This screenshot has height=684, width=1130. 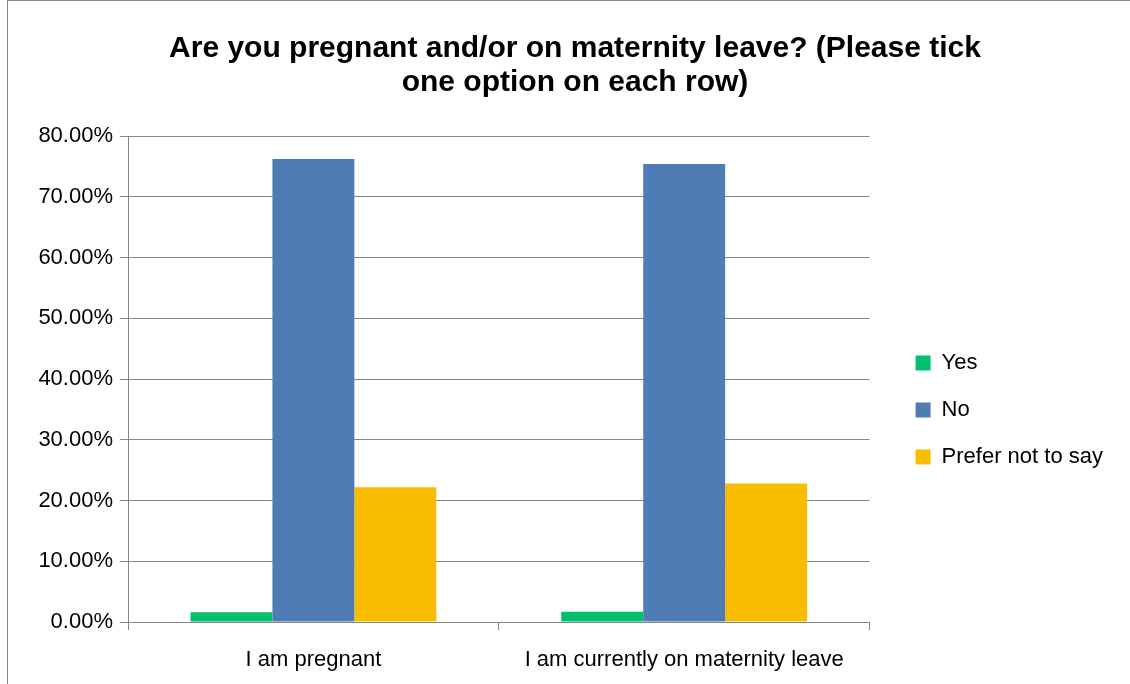 What do you see at coordinates (1022, 456) in the screenshot?
I see `legend-label: Prefer not to say` at bounding box center [1022, 456].